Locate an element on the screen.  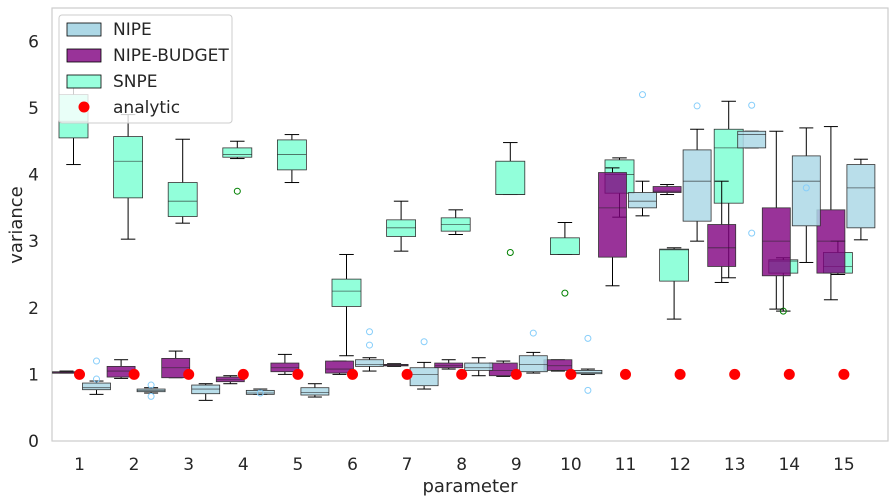
y-tick-label: 3 is located at coordinates (33, 242).